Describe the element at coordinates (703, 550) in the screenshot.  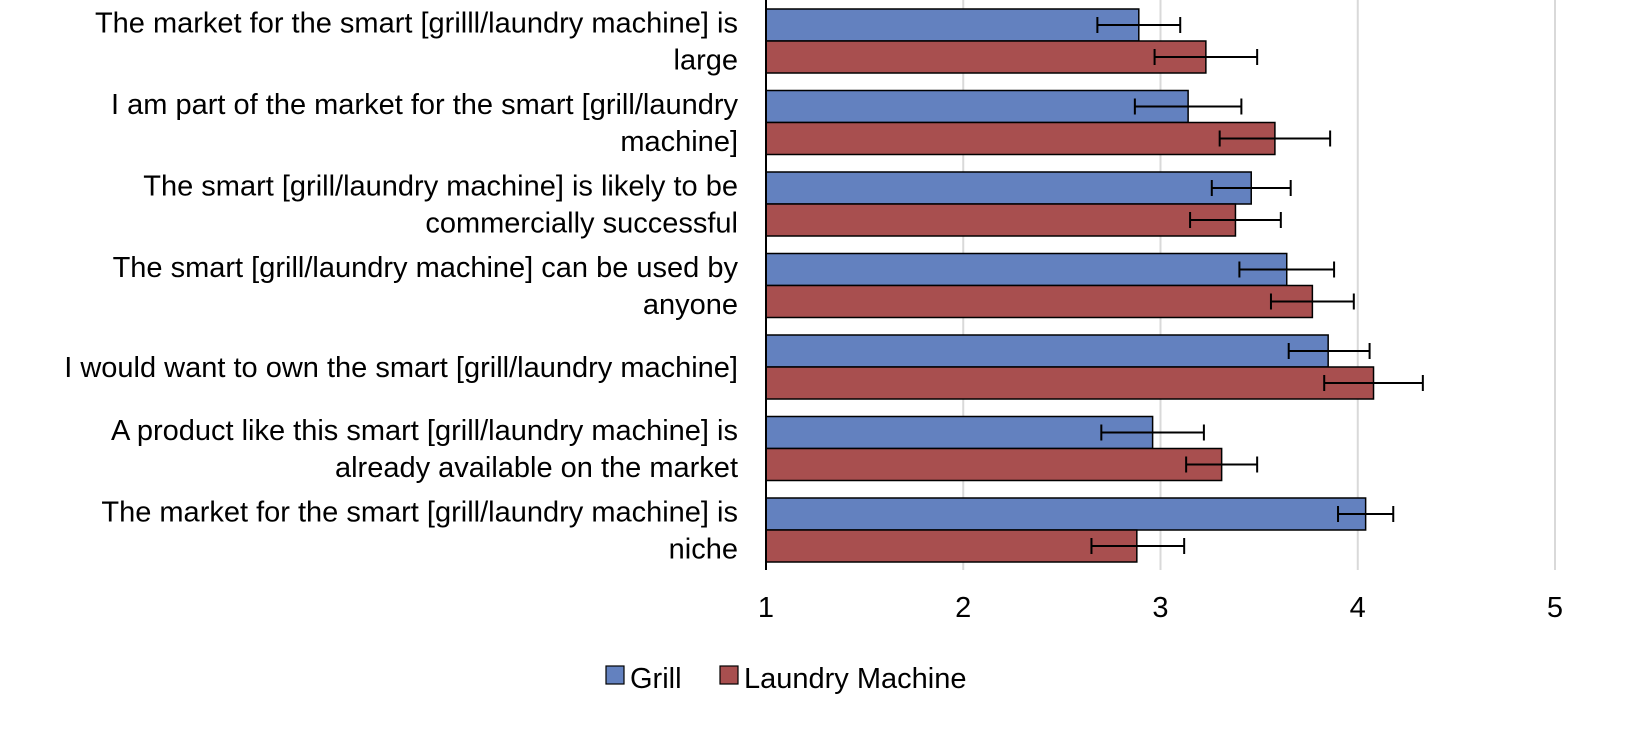
I see `category-label-6-line-1: niche` at that location.